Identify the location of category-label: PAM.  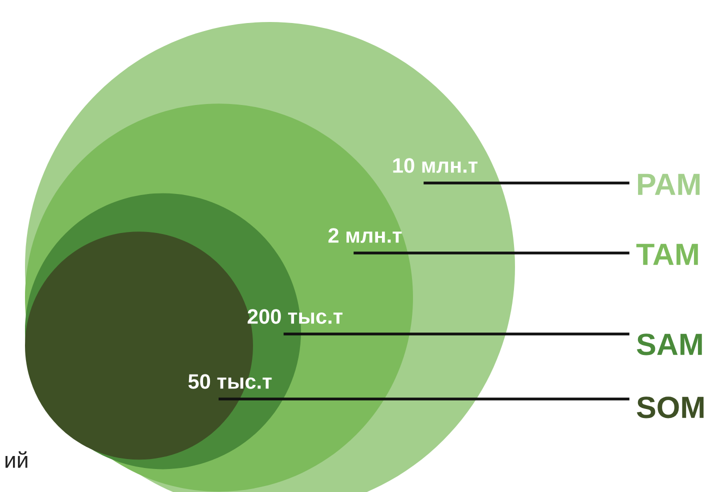
(669, 184).